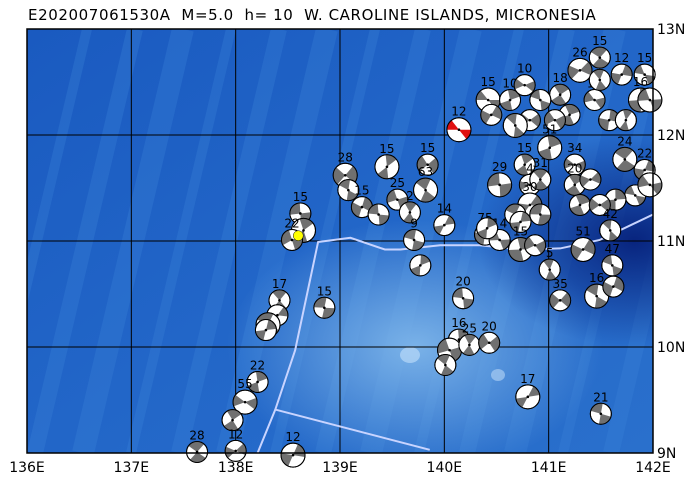 The image size is (697, 482). I want to click on focal-mechanism: 2, so click(409, 206).